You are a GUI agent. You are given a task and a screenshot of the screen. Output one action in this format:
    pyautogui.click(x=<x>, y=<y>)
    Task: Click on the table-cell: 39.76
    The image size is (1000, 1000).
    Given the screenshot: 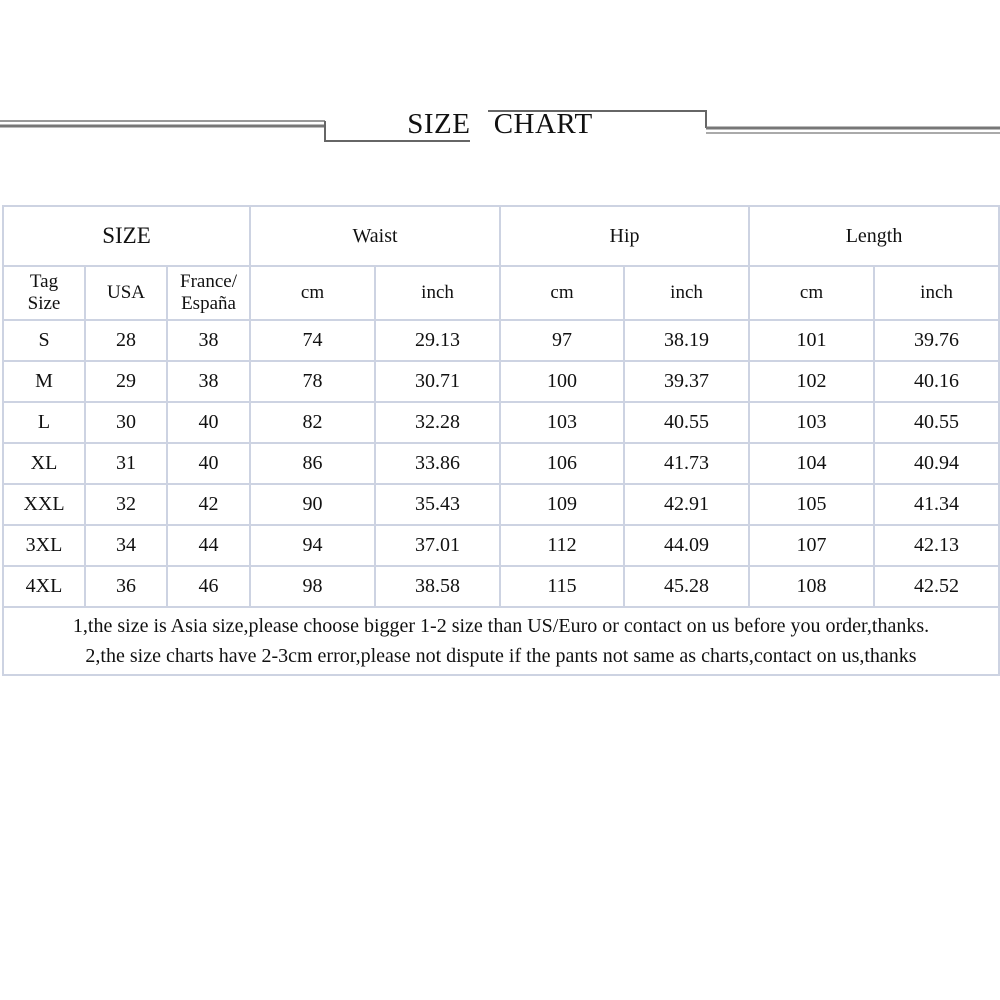 What is the action you would take?
    pyautogui.click(x=936, y=340)
    